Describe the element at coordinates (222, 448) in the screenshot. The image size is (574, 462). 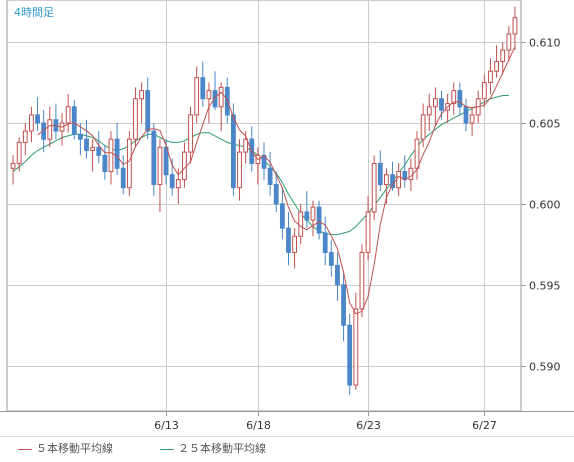
I see `legend-ma25-label: ２５本移動平均線` at that location.